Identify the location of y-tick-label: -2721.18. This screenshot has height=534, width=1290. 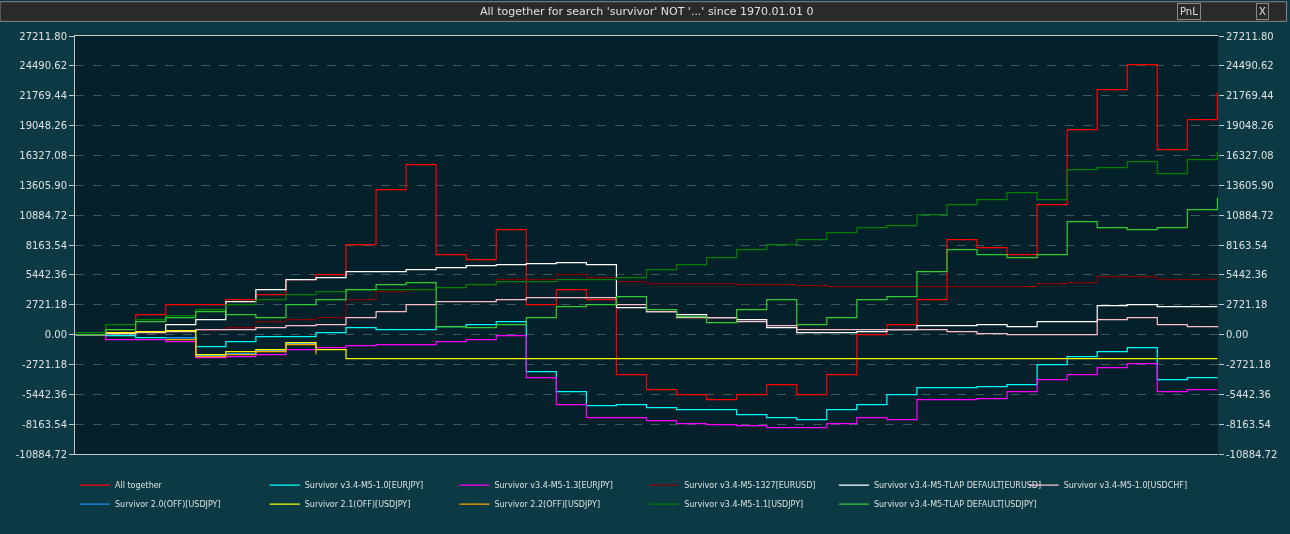
(44, 364).